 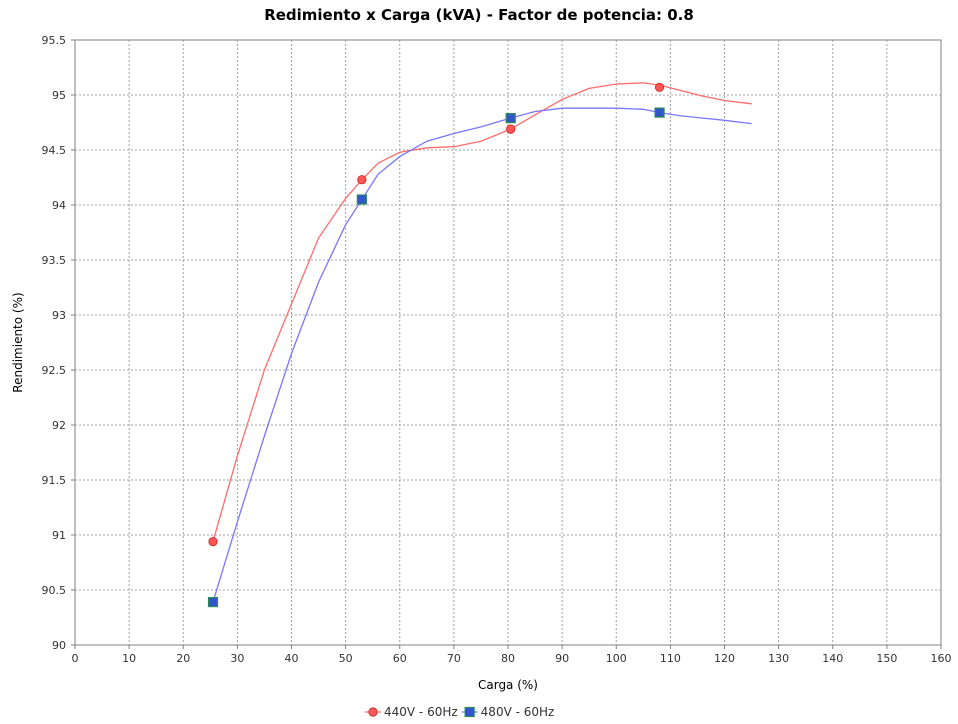 What do you see at coordinates (346, 658) in the screenshot?
I see `x-tick-label: 50` at bounding box center [346, 658].